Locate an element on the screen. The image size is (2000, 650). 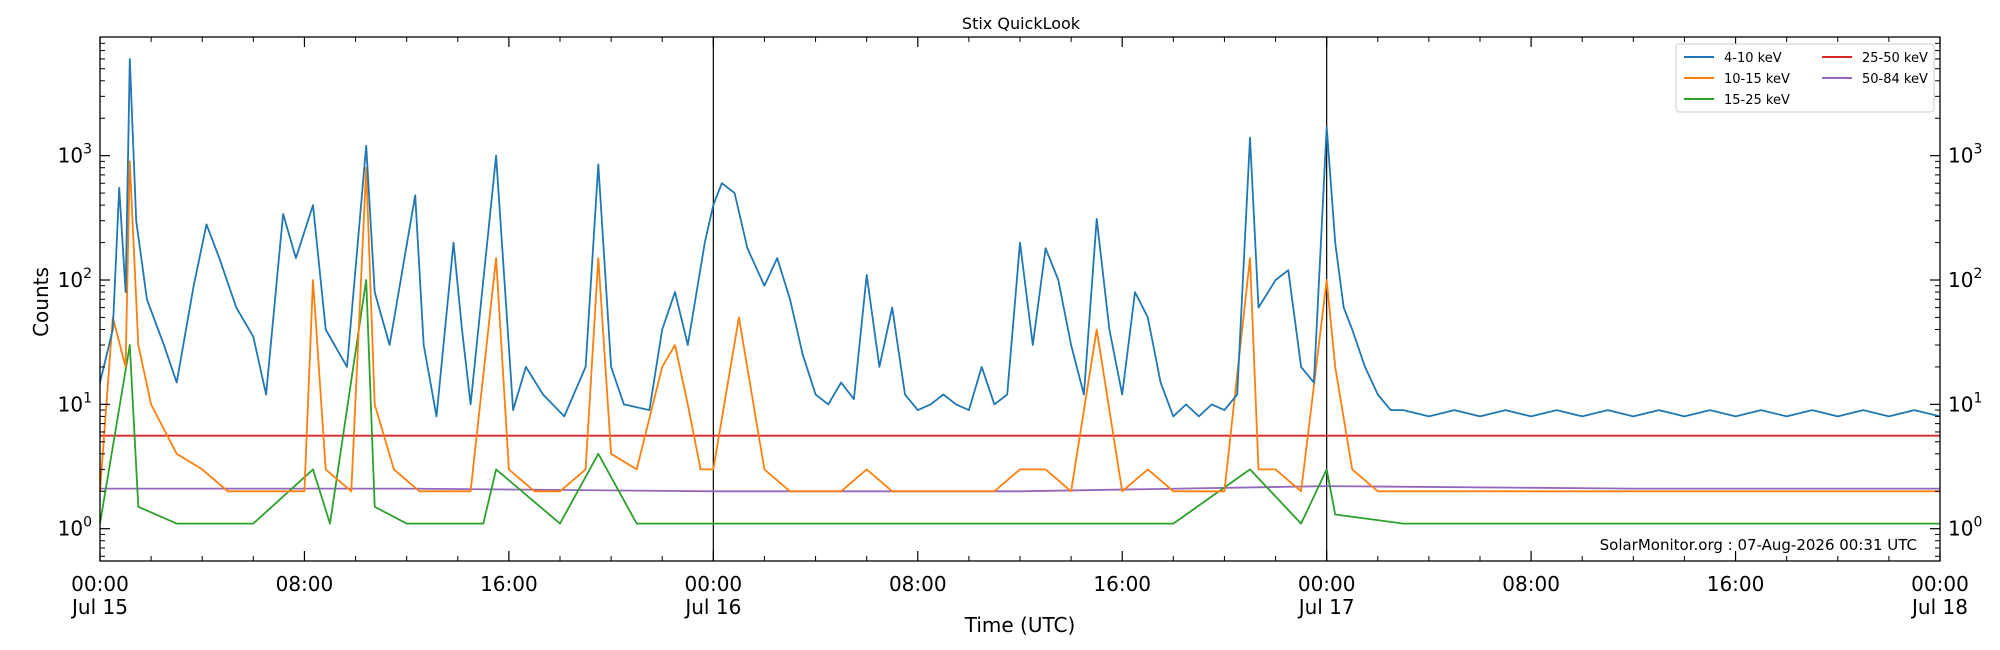
legend-label-25-50-kev: 25-50 keV is located at coordinates (1895, 58).